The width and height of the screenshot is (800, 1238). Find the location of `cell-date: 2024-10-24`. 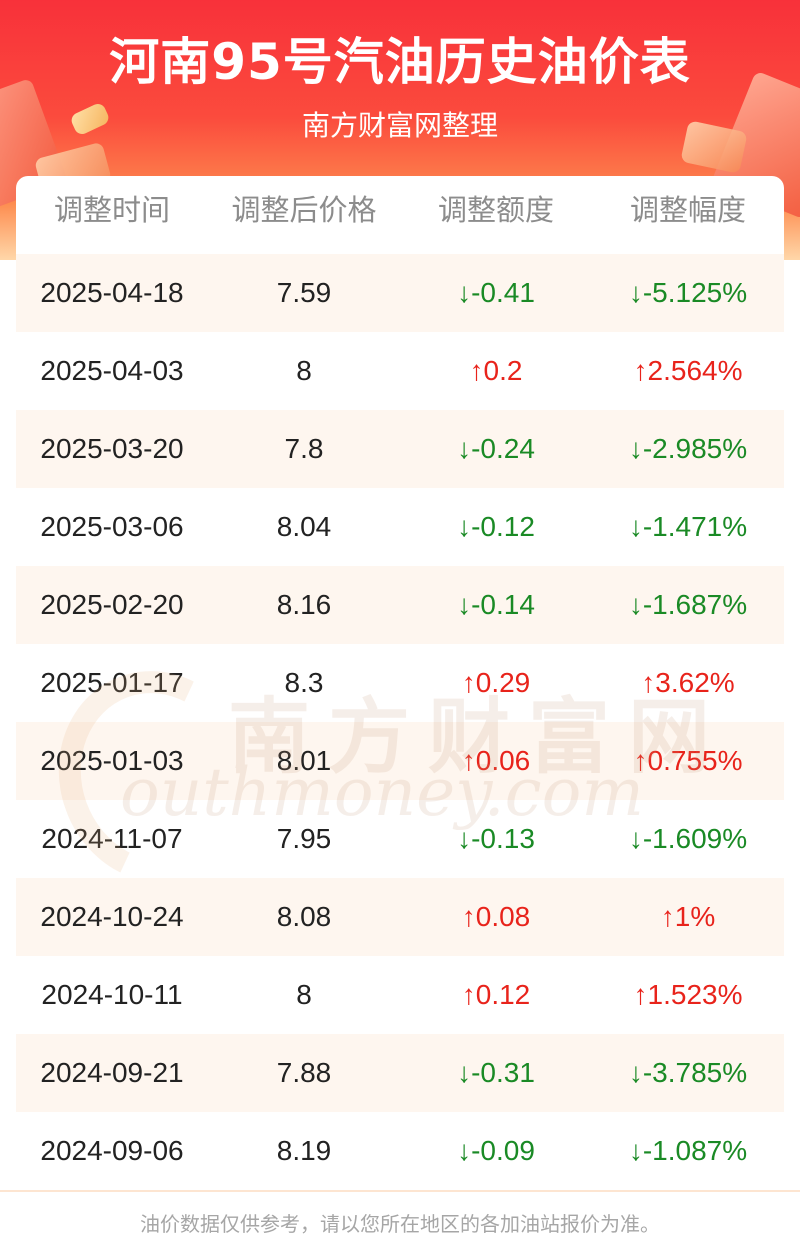

cell-date: 2024-10-24 is located at coordinates (112, 916).